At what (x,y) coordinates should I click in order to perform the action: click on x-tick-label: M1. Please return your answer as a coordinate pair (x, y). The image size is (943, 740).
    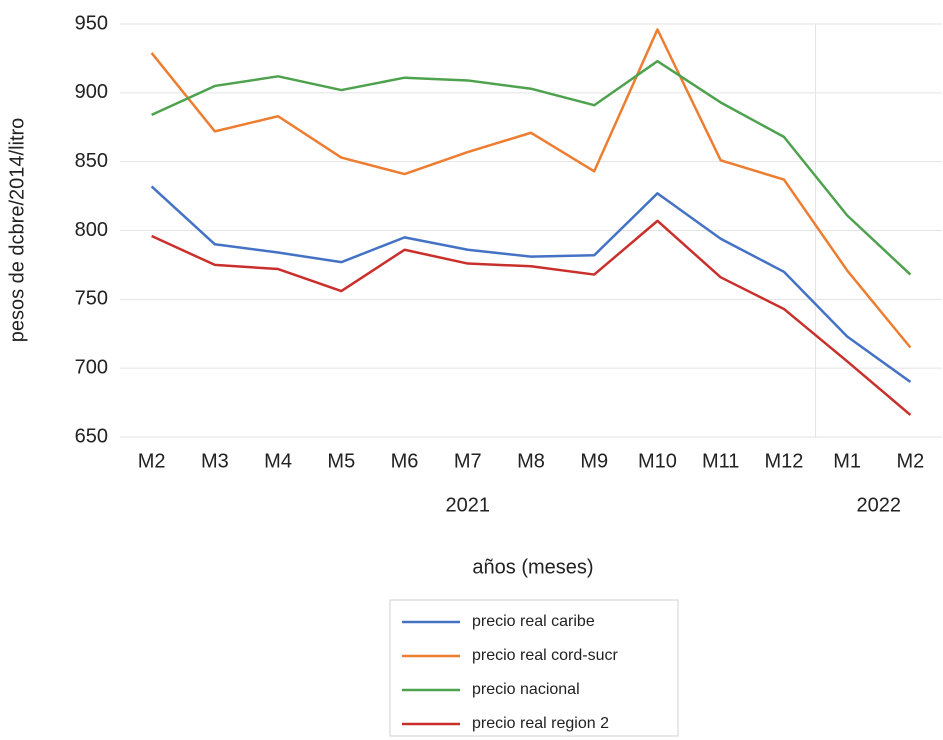
    Looking at the image, I should click on (847, 461).